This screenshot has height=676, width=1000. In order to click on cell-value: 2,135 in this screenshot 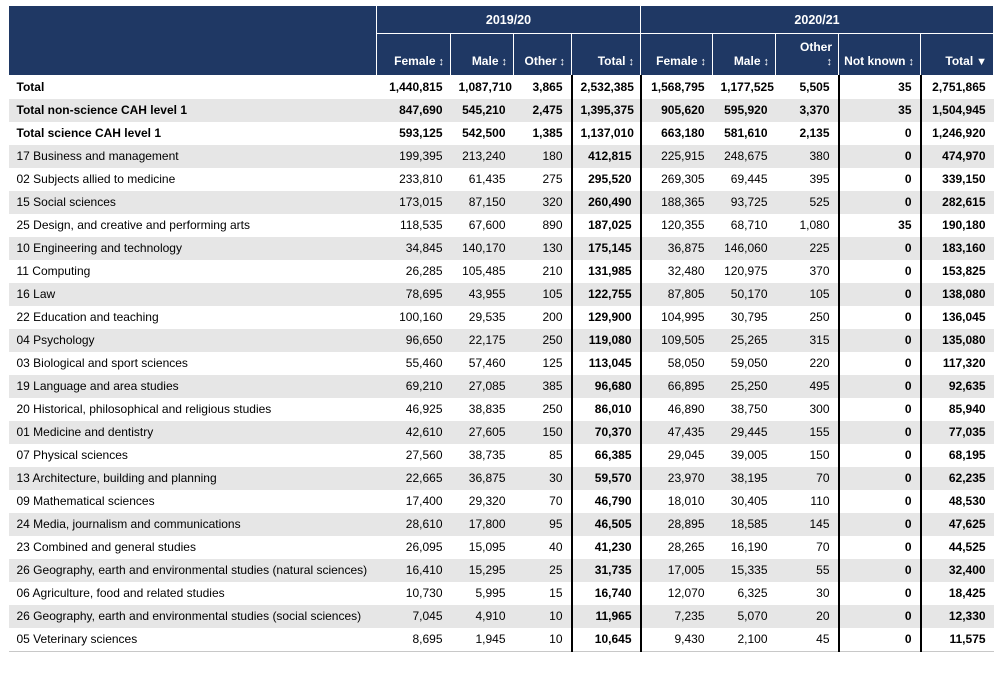, I will do `click(807, 133)`.